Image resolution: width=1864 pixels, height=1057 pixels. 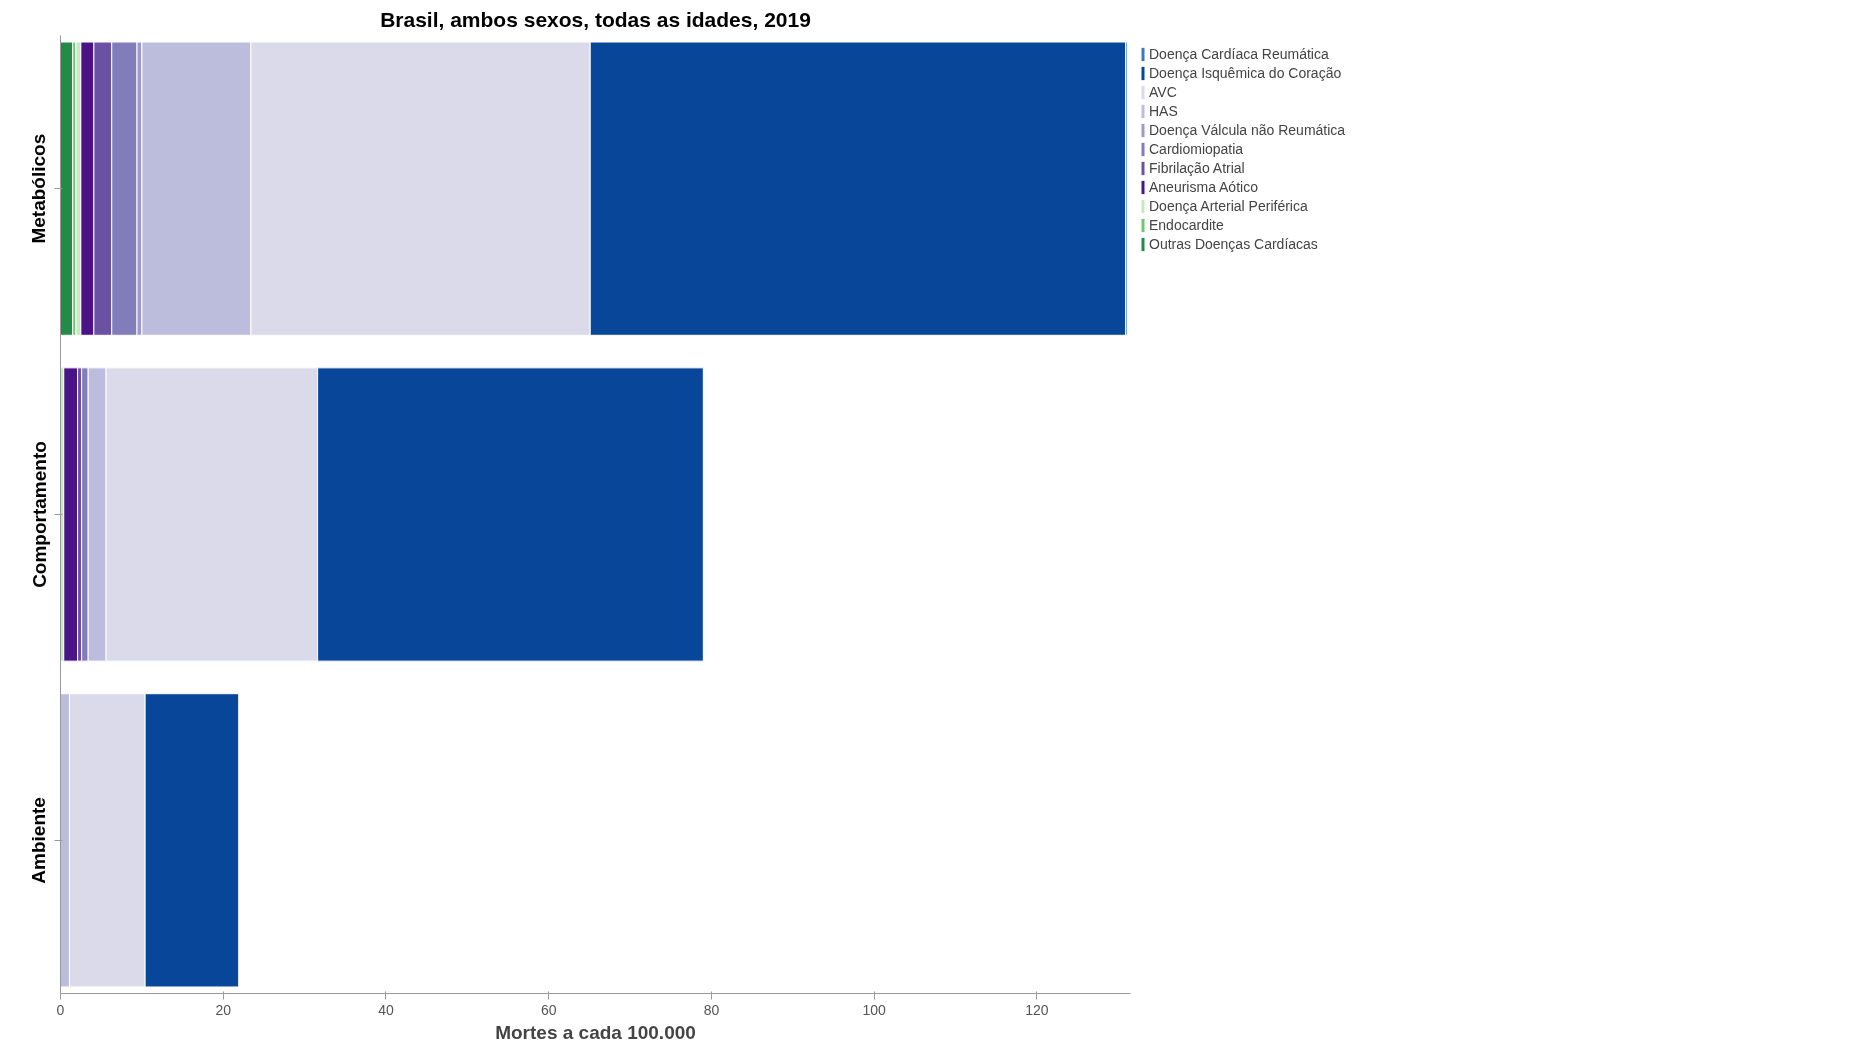 What do you see at coordinates (874, 1009) in the screenshot?
I see `x-tick-label: 100` at bounding box center [874, 1009].